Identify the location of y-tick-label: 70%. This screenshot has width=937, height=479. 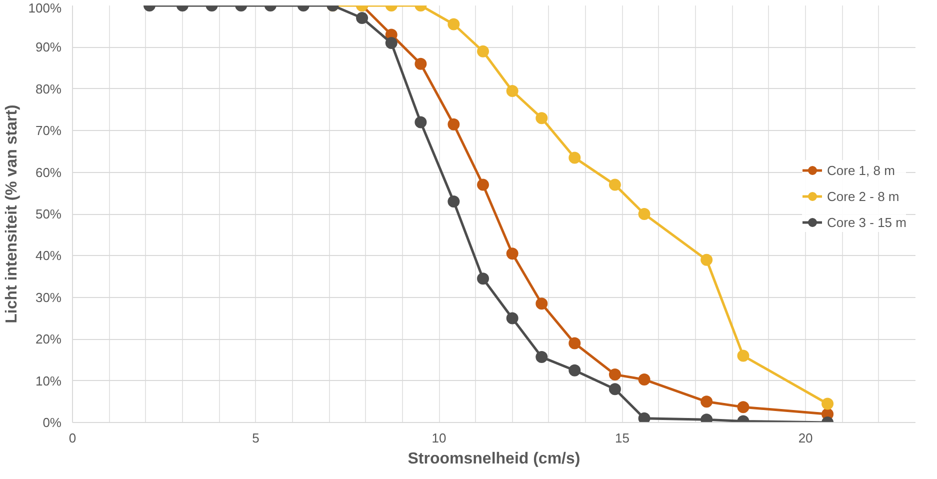
(48, 130).